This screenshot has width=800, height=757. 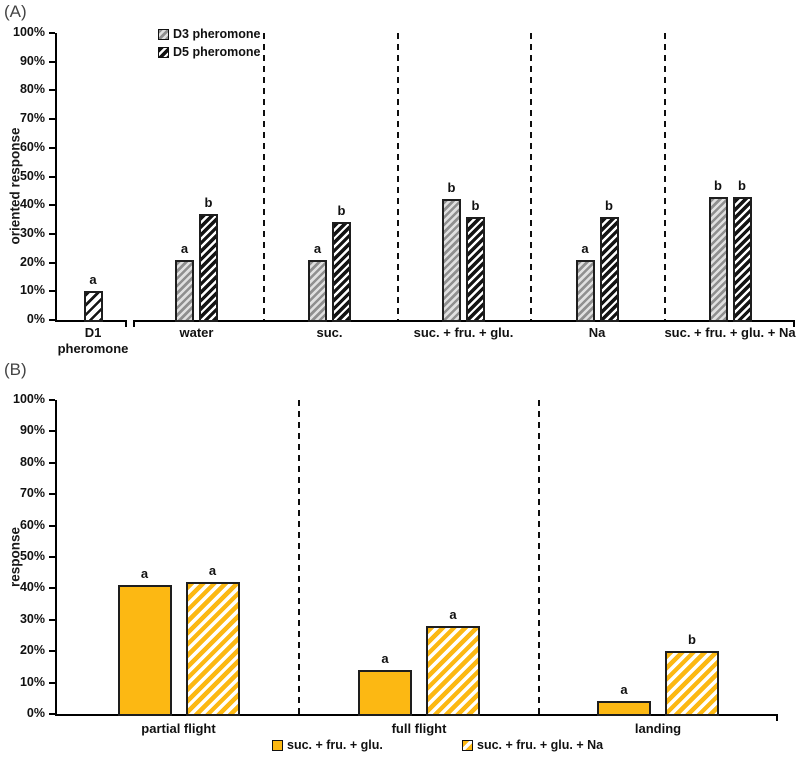 I want to click on y-tick-label: 60%, so click(x=32, y=524).